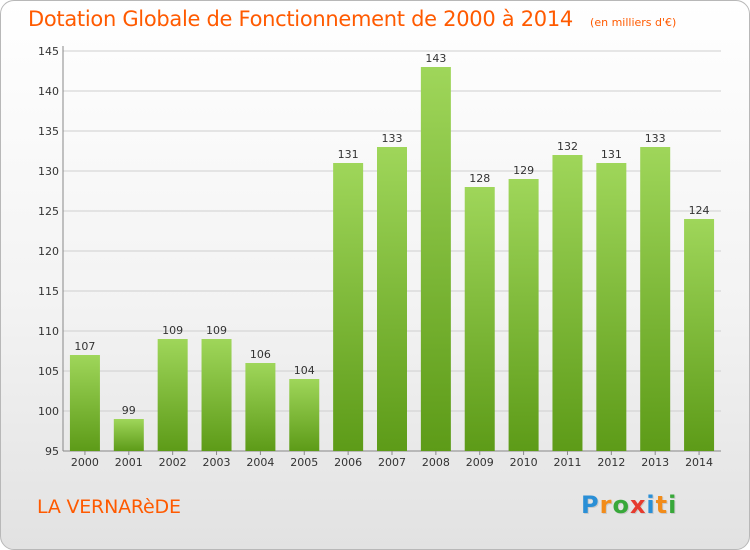 This screenshot has height=550, width=750. Describe the element at coordinates (435, 259) in the screenshot. I see `bar-2008` at that location.